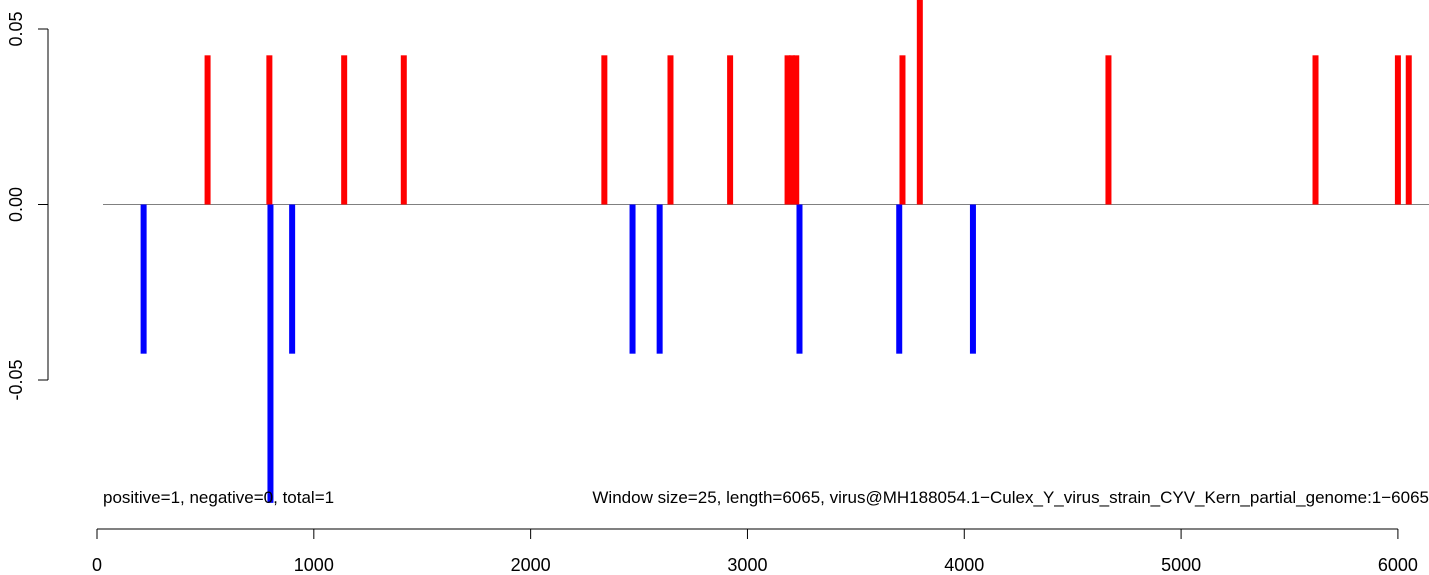  I want to click on x-tick-label: 3000, so click(747, 565).